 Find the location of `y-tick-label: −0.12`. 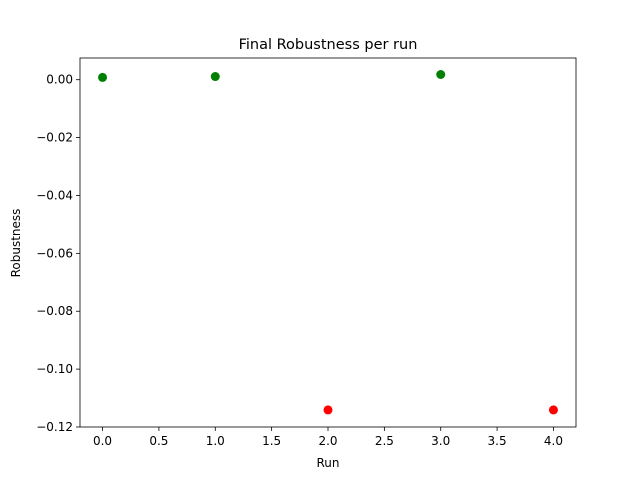

y-tick-label: −0.12 is located at coordinates (54, 427).